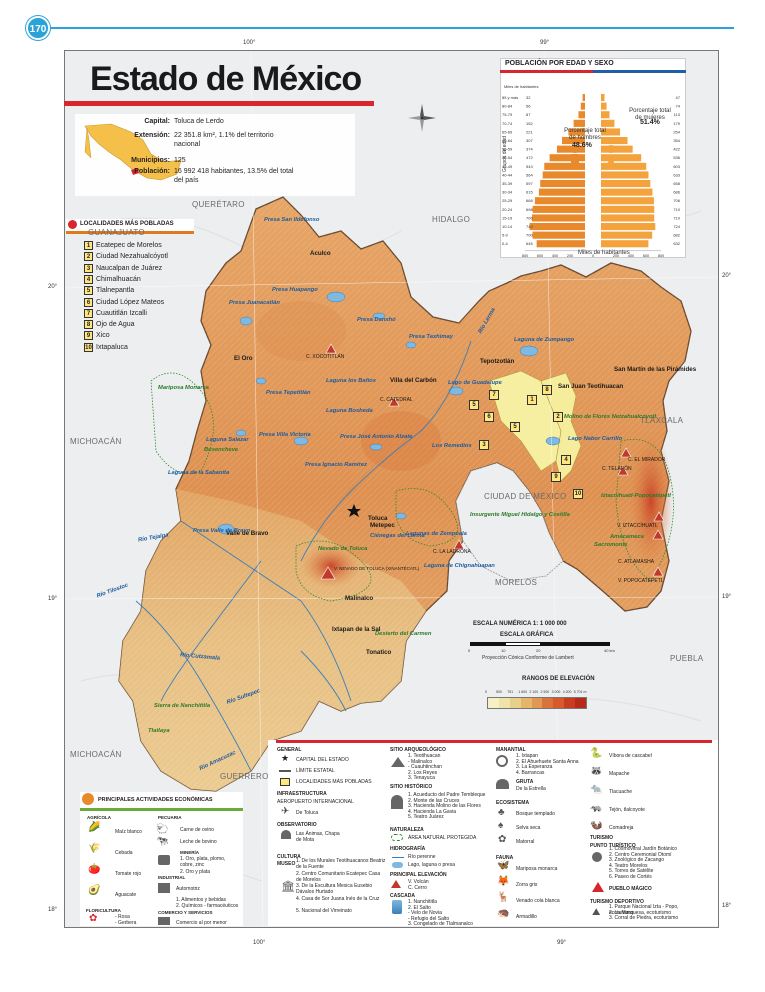  Describe the element at coordinates (285, 758) in the screenshot. I see `star-icon: ★` at that location.